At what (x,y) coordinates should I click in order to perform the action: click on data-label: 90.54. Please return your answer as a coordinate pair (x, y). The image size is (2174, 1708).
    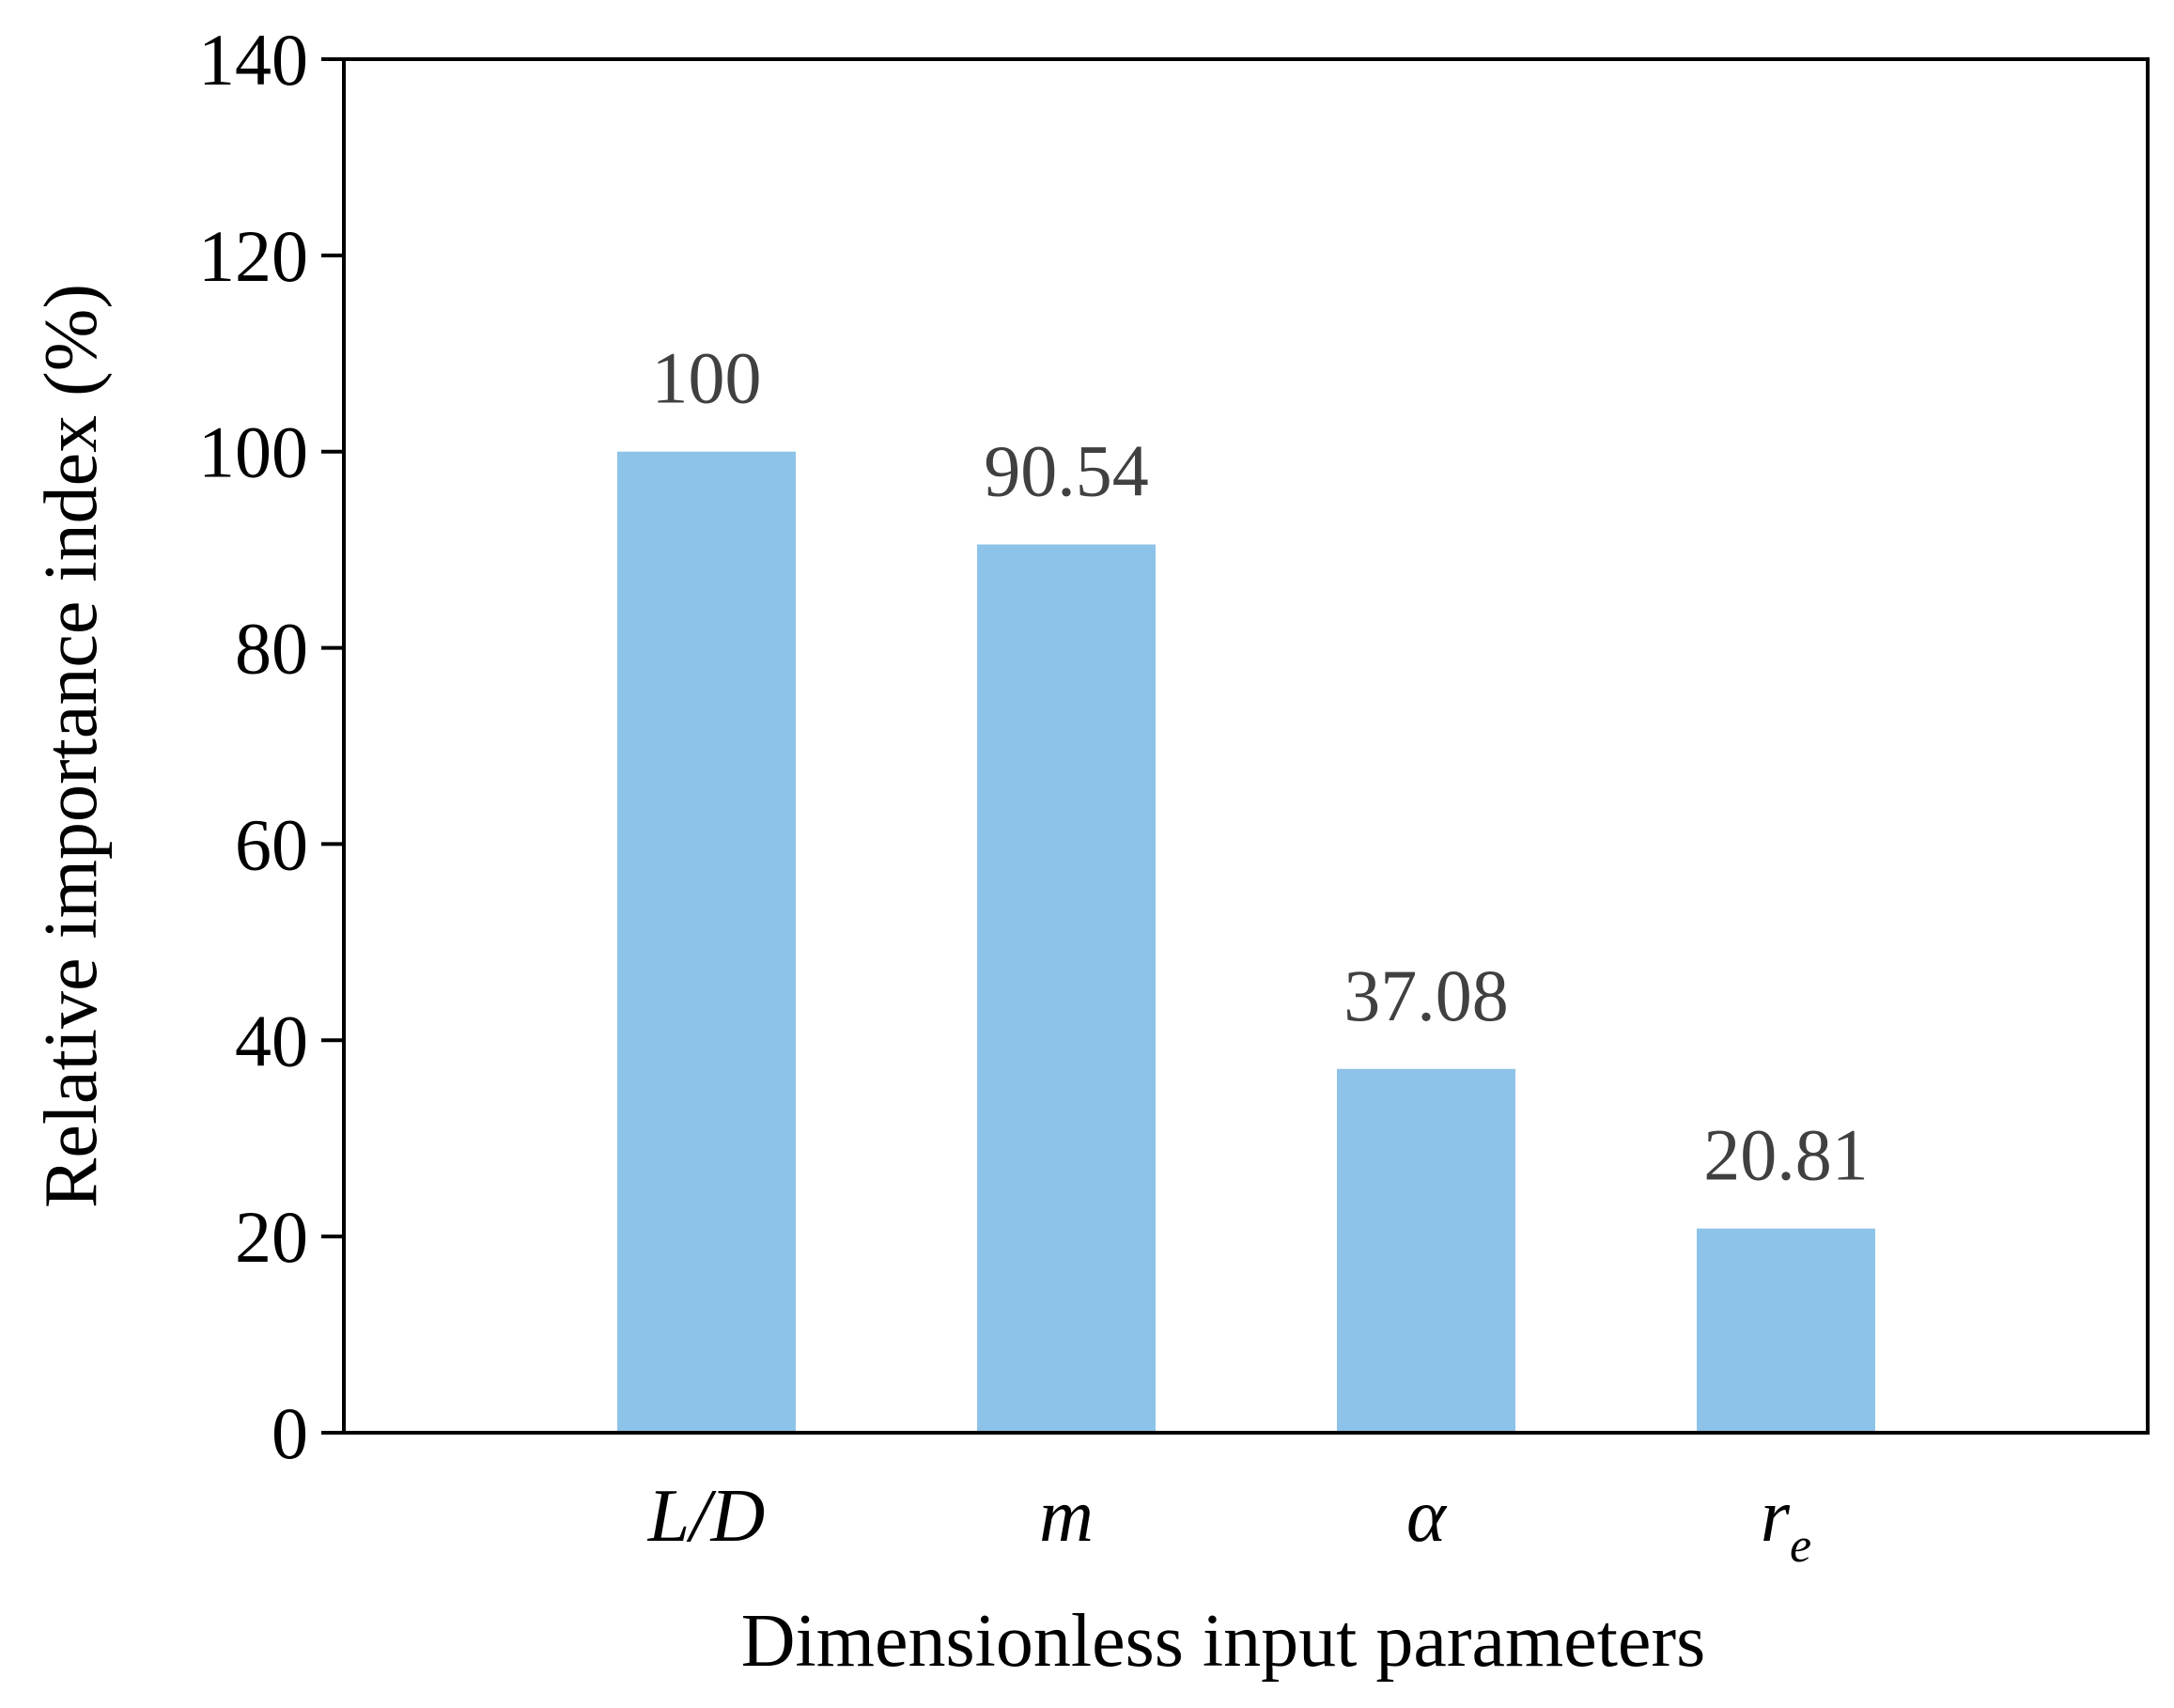
    Looking at the image, I should click on (1066, 471).